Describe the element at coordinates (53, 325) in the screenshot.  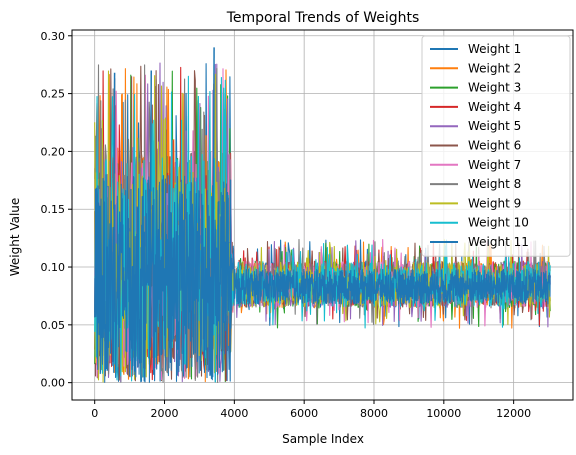
I see `y-tick-label: 0.05` at that location.